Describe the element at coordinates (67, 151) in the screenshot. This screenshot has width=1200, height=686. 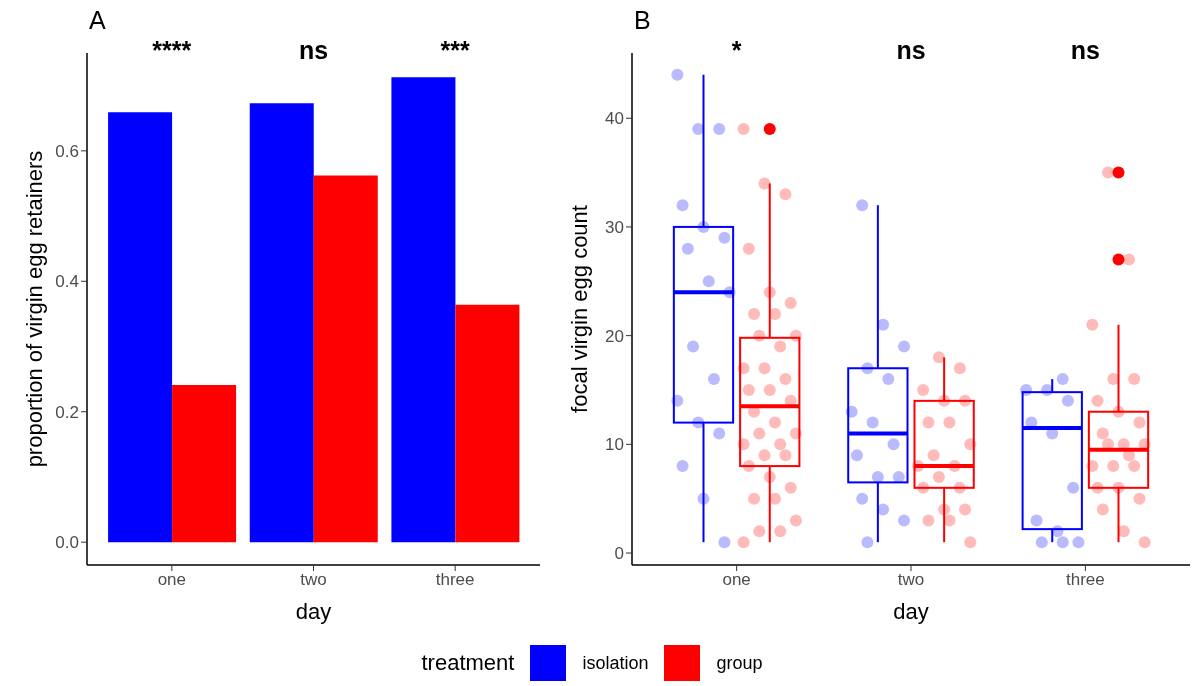
I see `y-tick-label: 0.6` at that location.